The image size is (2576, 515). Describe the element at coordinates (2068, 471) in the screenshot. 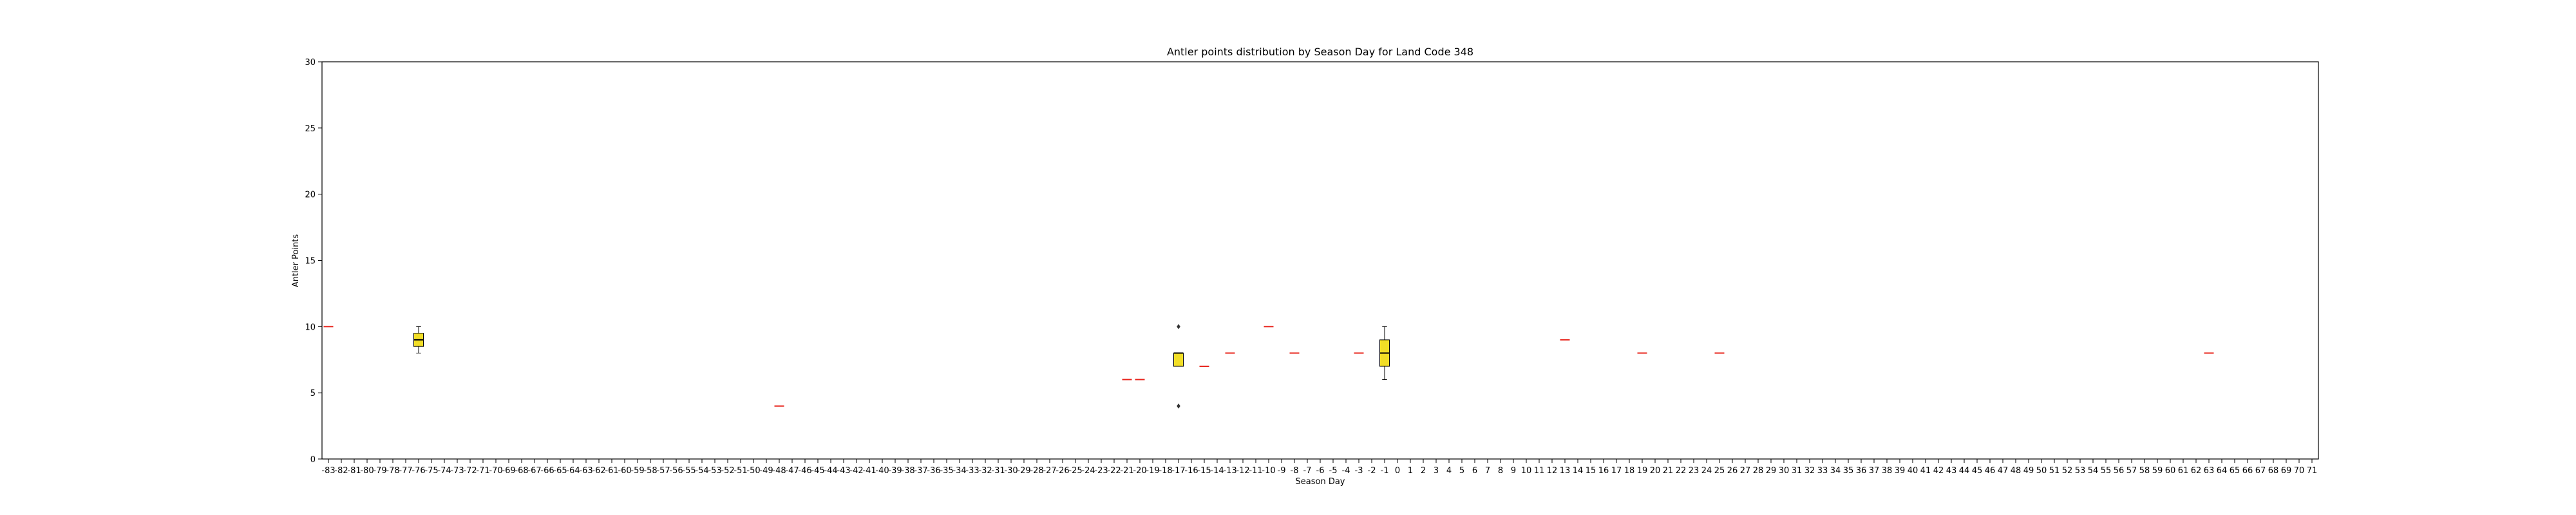

I see `x-tick-label: 52` at that location.